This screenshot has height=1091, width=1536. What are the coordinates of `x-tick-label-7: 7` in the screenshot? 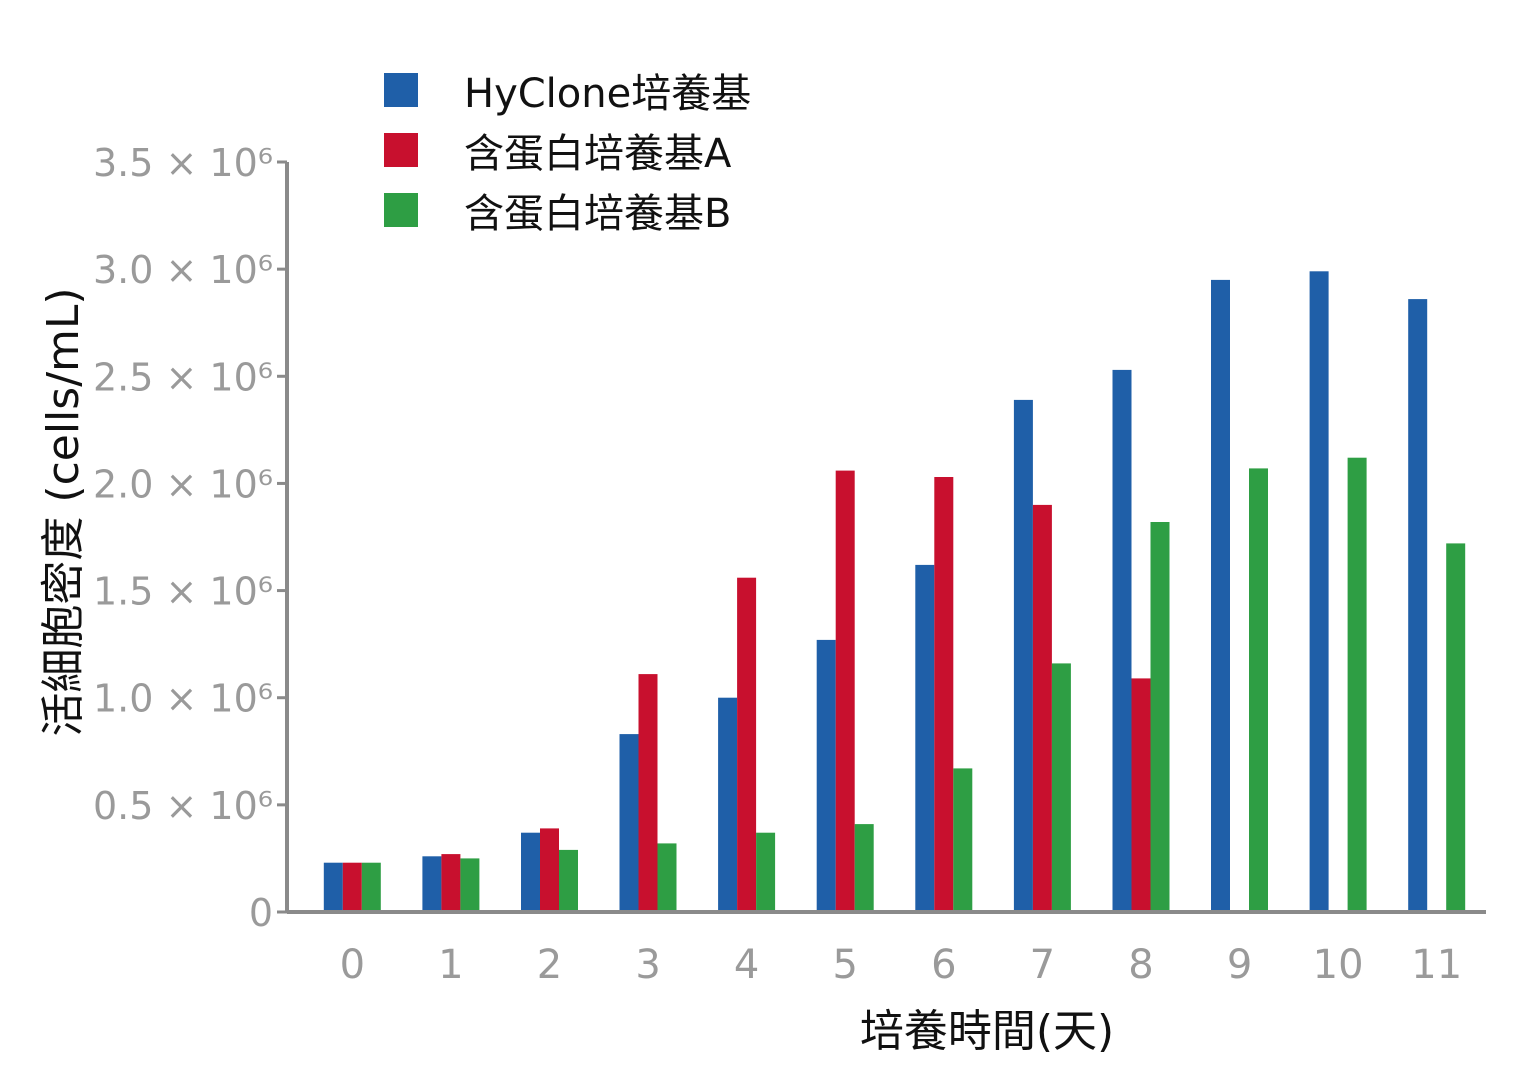 It's located at (1042, 965).